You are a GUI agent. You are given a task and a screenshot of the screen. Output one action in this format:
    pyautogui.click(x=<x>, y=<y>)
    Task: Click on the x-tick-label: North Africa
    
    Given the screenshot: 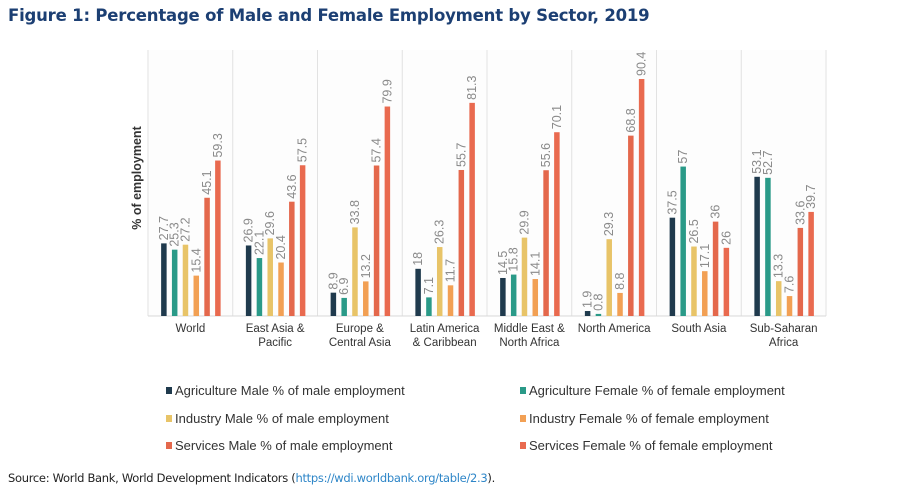 What is the action you would take?
    pyautogui.click(x=529, y=343)
    